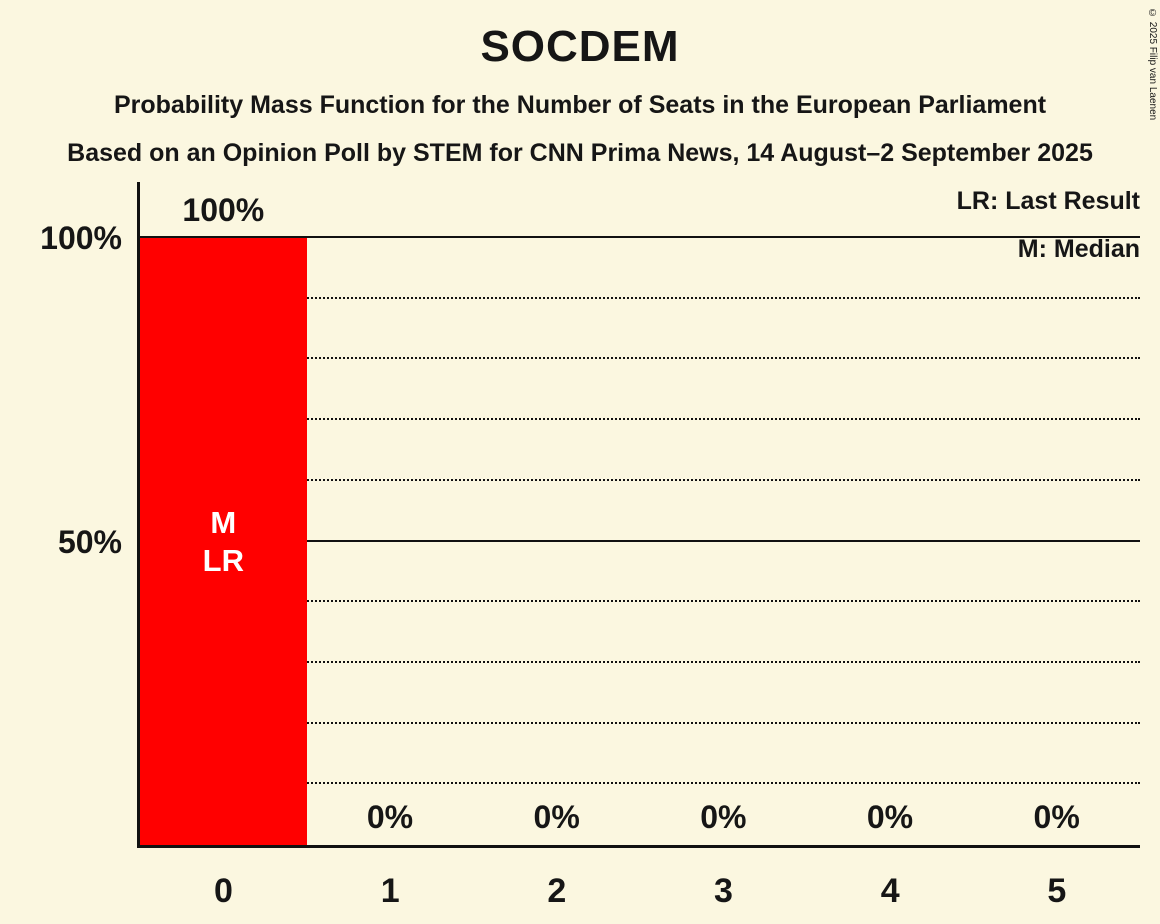 This screenshot has height=924, width=1160. I want to click on bar-slot-4: 0%, so click(890, 541).